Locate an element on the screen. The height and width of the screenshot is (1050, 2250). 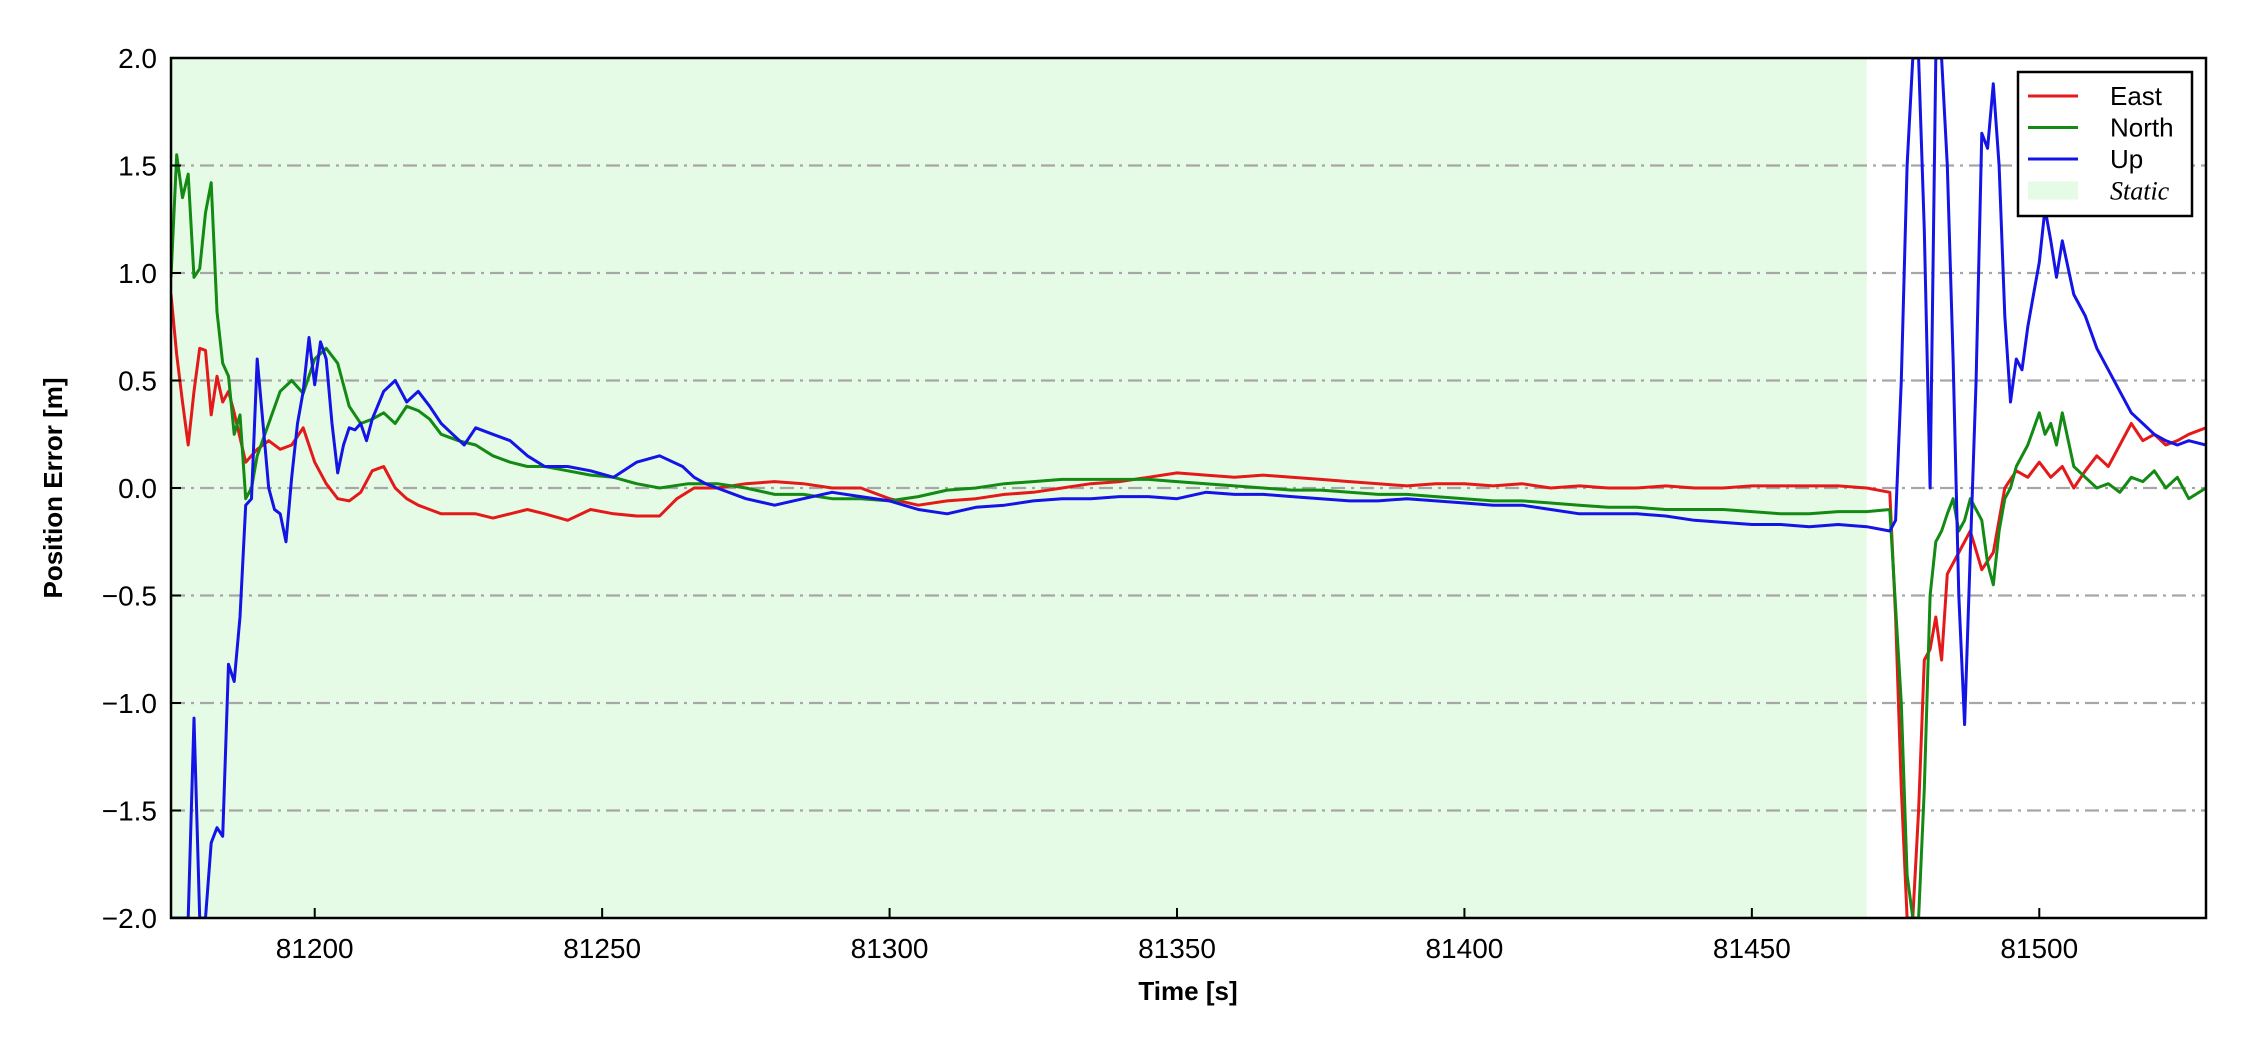
y-tick-label: −0.5 is located at coordinates (129, 596).